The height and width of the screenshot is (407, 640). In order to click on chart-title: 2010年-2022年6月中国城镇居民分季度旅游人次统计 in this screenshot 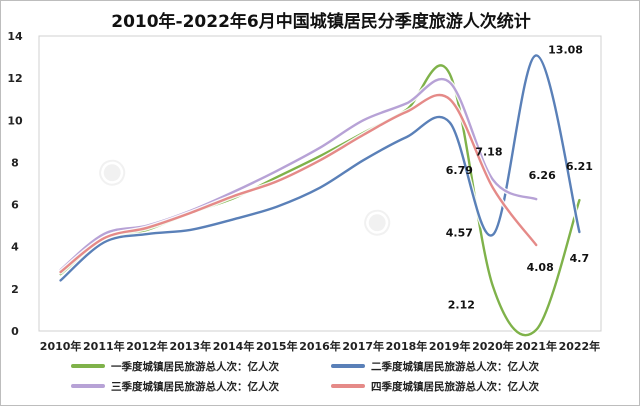, I will do `click(321, 22)`.